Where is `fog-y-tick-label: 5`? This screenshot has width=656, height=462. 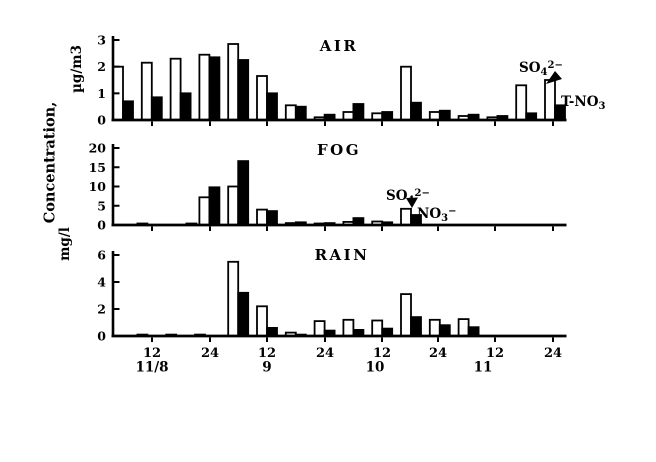
fog-y-tick-label: 5 is located at coordinates (101, 205).